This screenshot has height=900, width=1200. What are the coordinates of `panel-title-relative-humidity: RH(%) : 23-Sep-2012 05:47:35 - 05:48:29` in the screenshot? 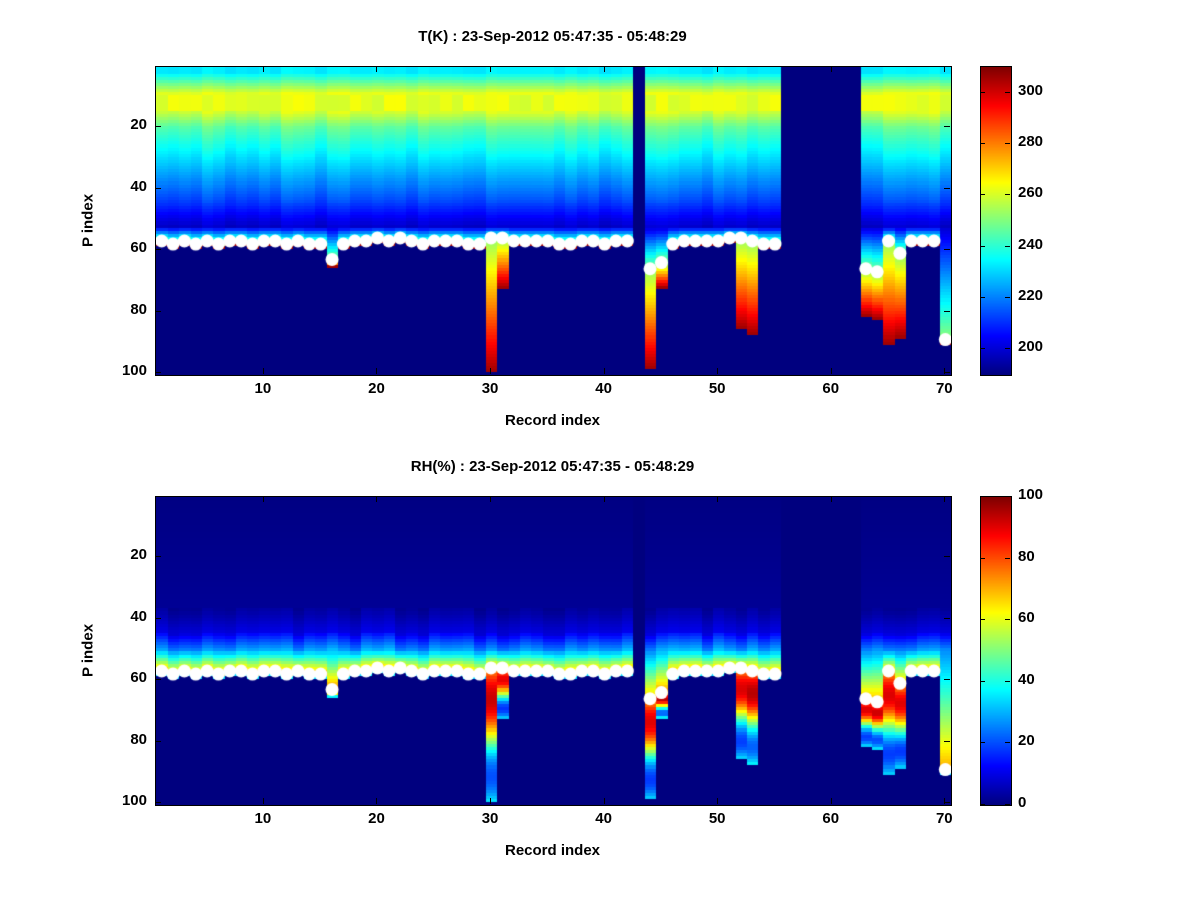 It's located at (552, 466).